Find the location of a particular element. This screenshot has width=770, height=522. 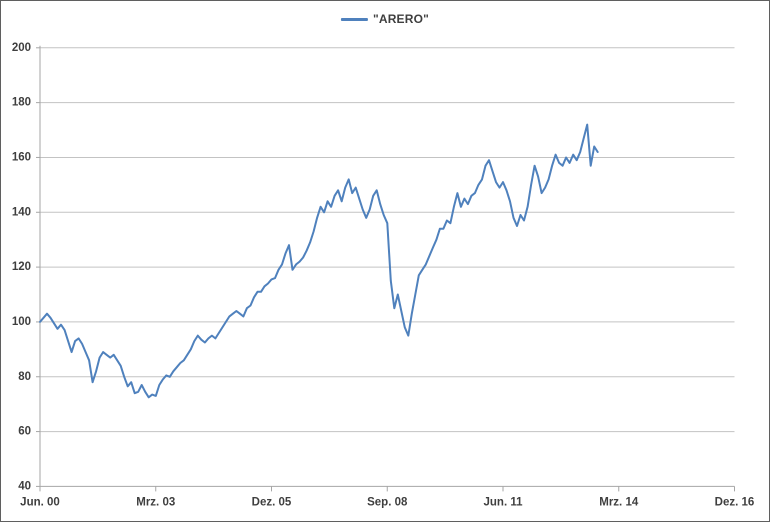

y-axis-tick-label: 140 is located at coordinates (21, 212).